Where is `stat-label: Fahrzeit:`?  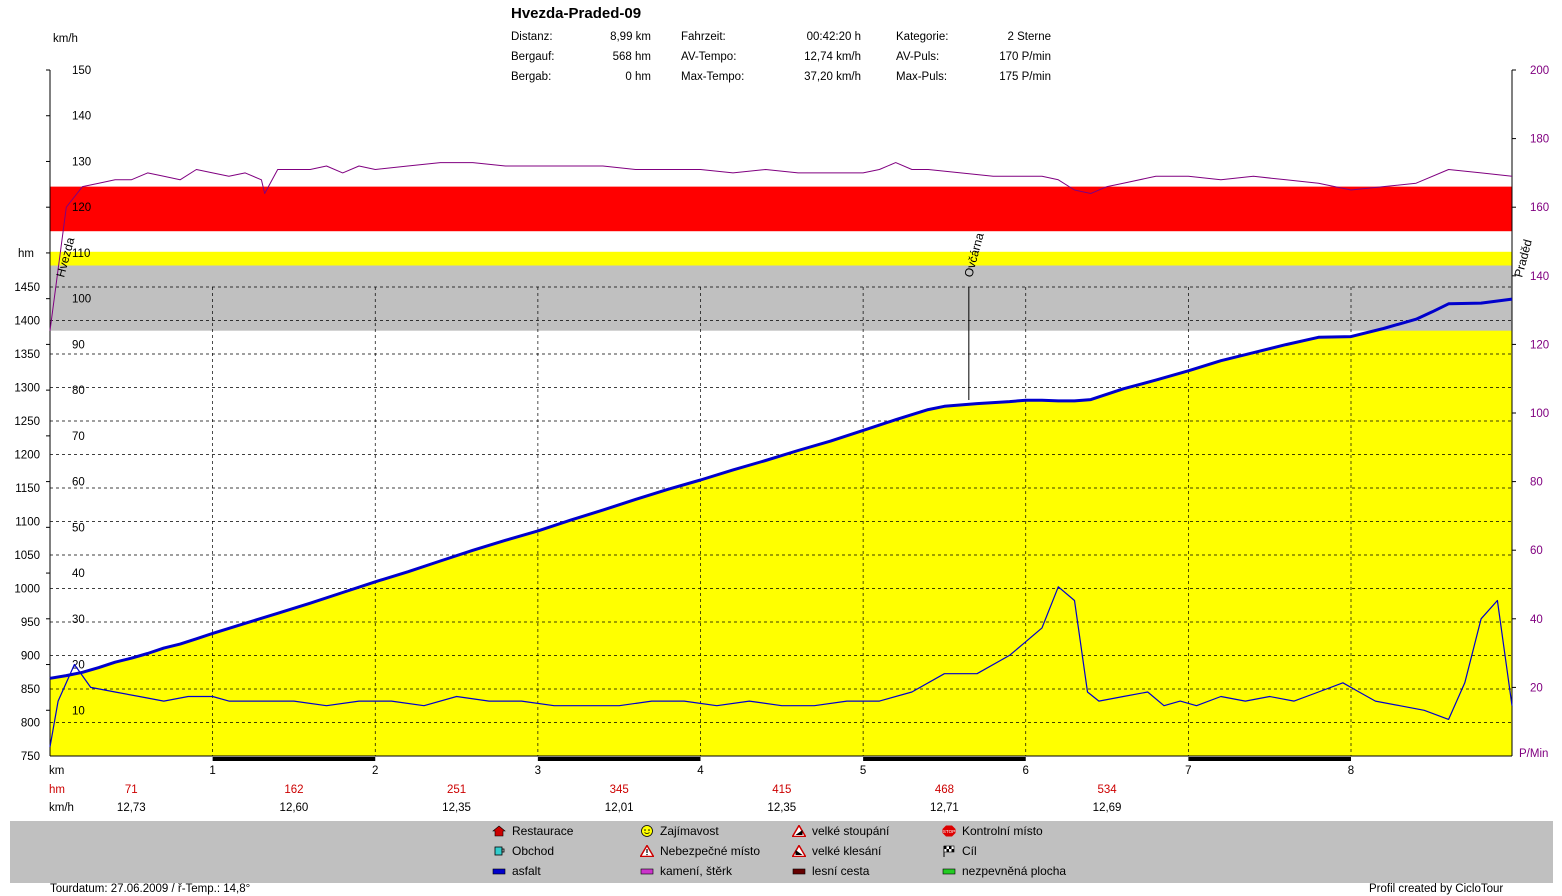
stat-label: Fahrzeit: is located at coordinates (703, 37).